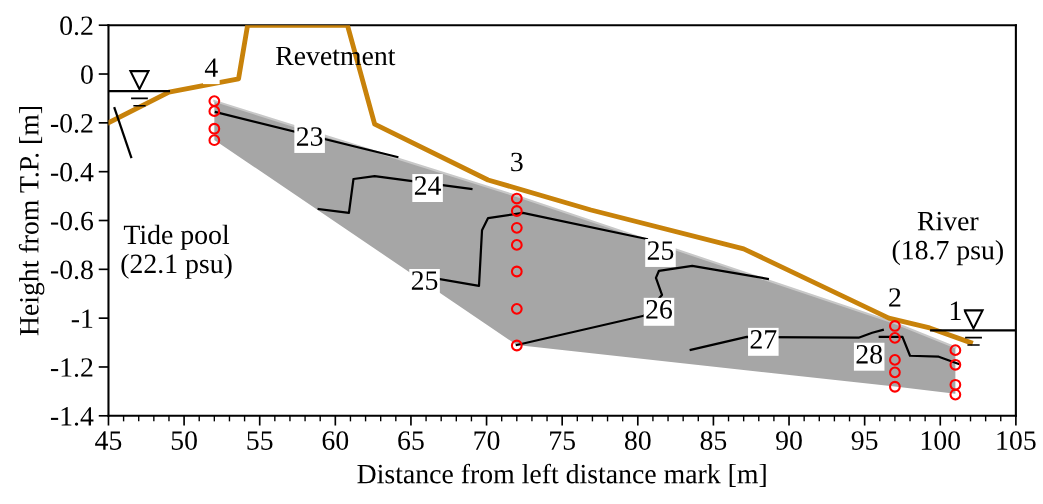 This screenshot has height=504, width=1043. Describe the element at coordinates (955, 310) in the screenshot. I see `annotation: 1` at that location.